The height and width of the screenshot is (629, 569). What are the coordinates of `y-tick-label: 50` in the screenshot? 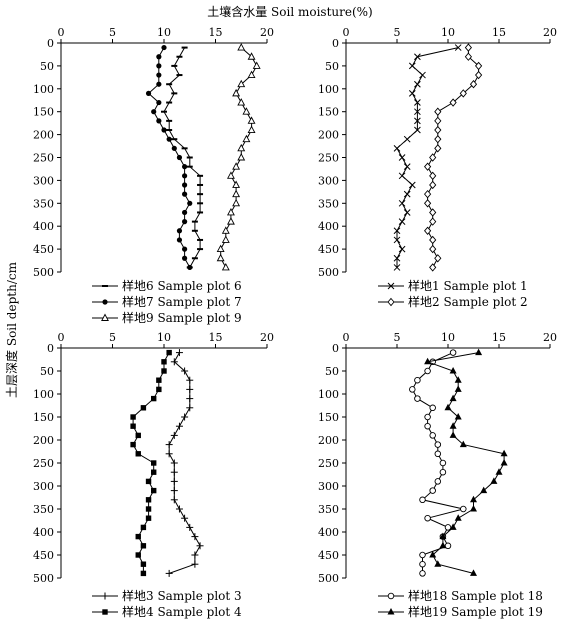 It's located at (47, 66).